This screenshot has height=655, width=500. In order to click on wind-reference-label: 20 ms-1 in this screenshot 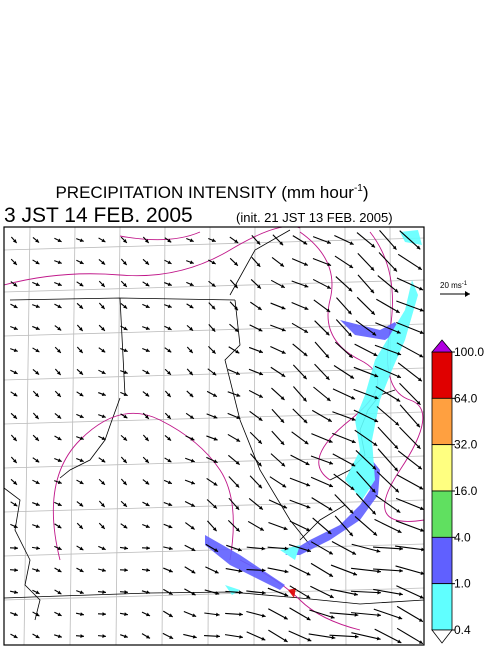, I will do `click(454, 285)`.